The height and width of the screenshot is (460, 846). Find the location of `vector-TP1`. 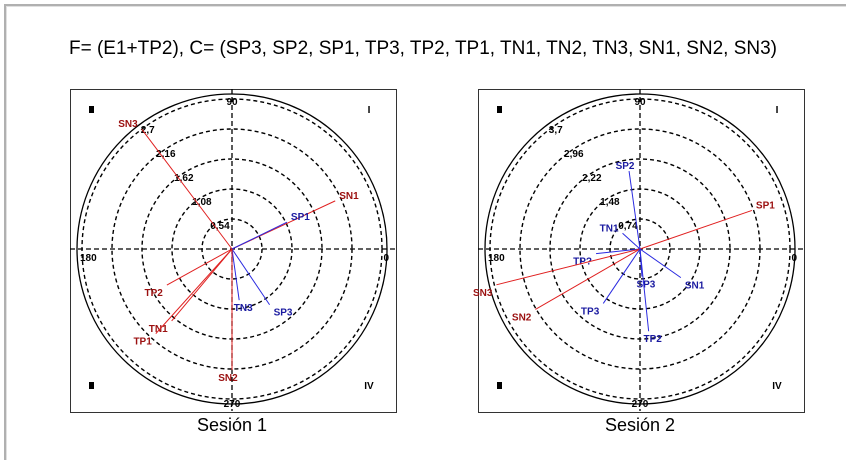

vector-TP1 is located at coordinates (194, 291).